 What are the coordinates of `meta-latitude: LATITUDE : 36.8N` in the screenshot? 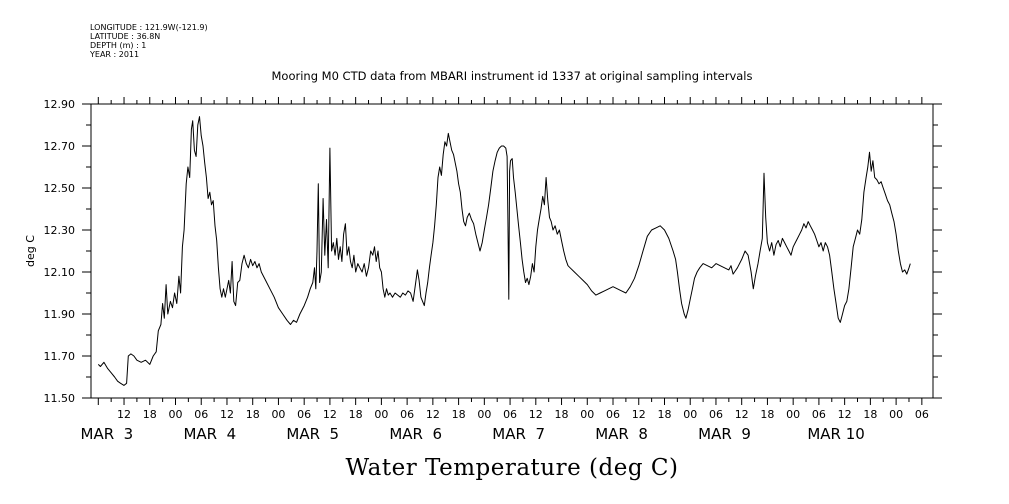 It's located at (125, 36).